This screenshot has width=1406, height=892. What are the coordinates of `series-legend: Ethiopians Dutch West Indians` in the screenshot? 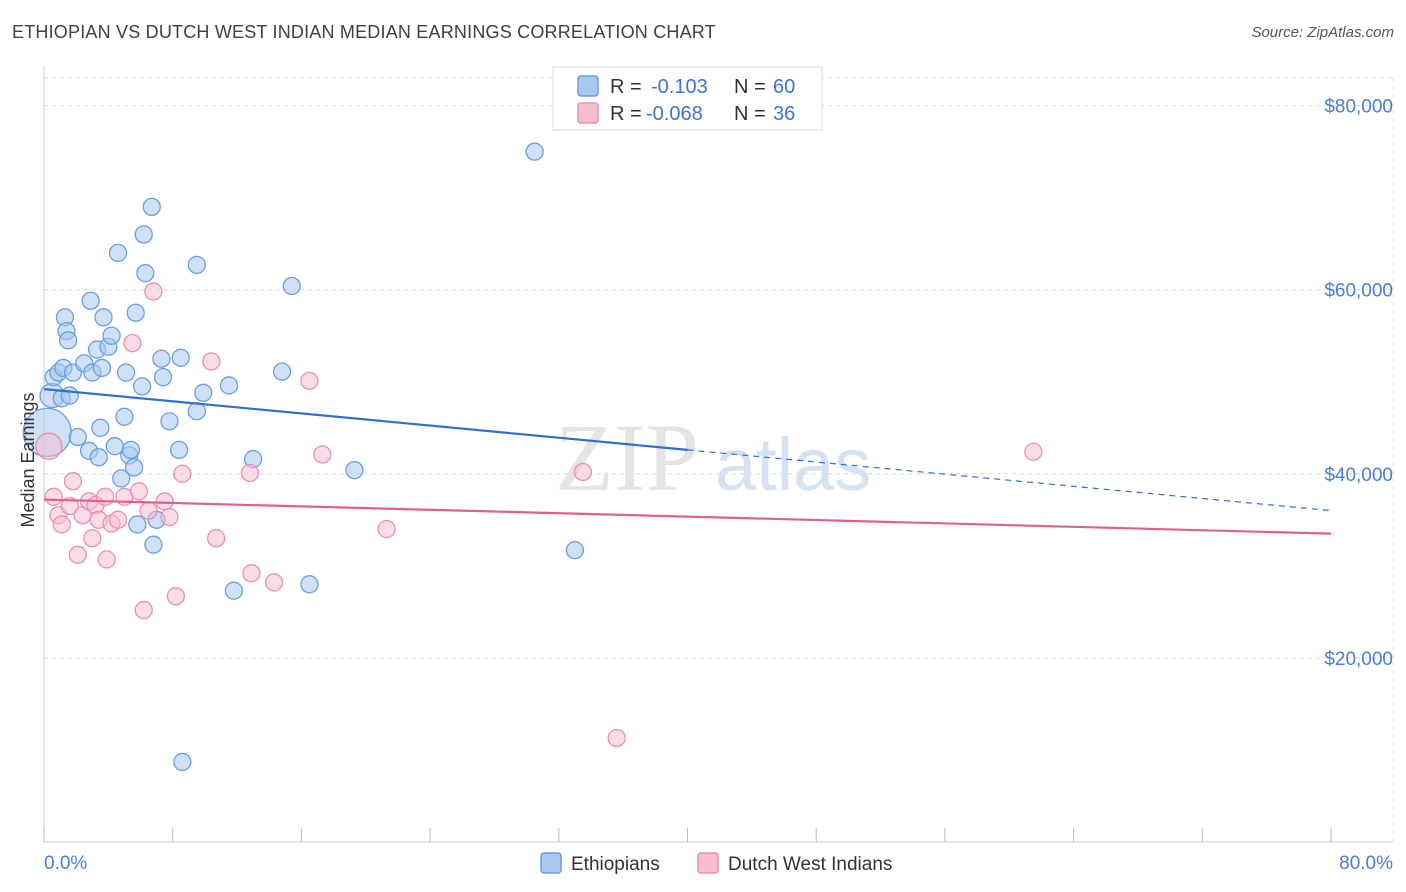 It's located at (716, 863).